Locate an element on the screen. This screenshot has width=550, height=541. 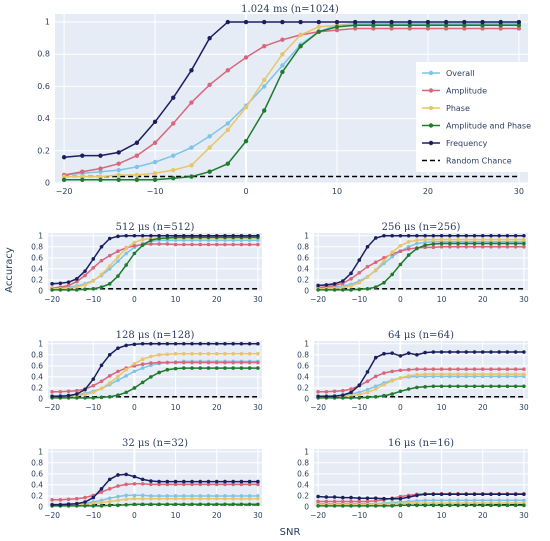
legend-marker-amplitude is located at coordinates (431, 90).